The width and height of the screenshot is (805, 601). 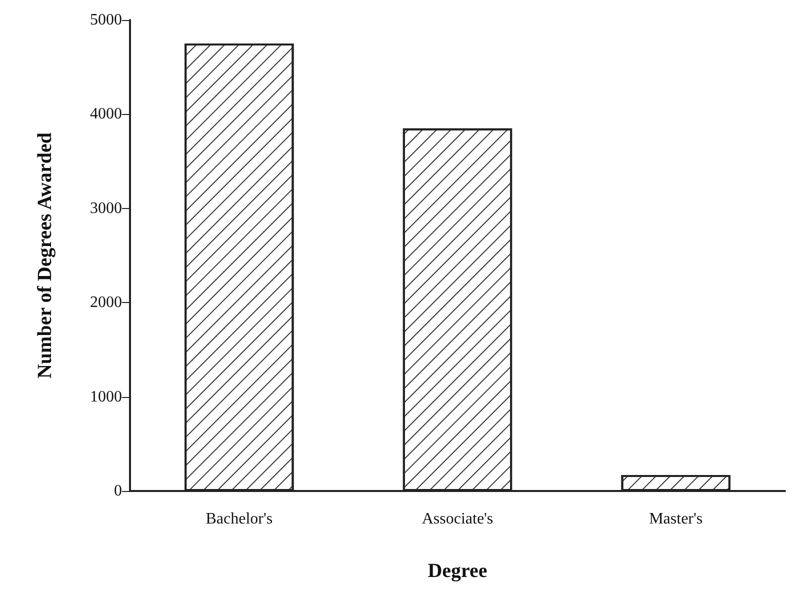 I want to click on y-tick-label: 1000, so click(x=106, y=397).